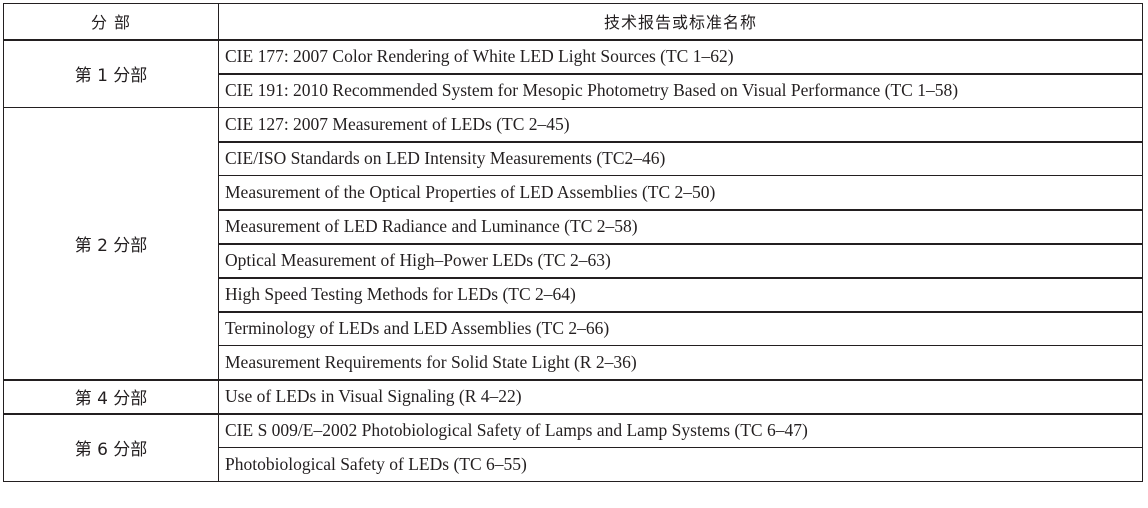 The image size is (1148, 508). I want to click on part-cell: 第 4 分部, so click(111, 396).